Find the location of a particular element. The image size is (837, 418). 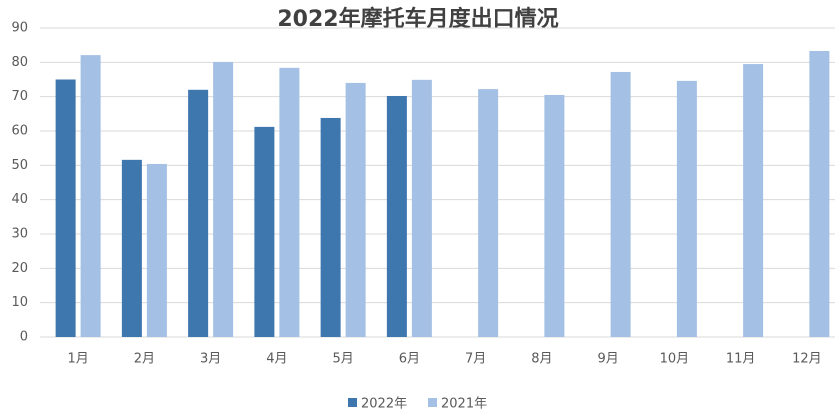

y-tick-label: 40 is located at coordinates (19, 199).